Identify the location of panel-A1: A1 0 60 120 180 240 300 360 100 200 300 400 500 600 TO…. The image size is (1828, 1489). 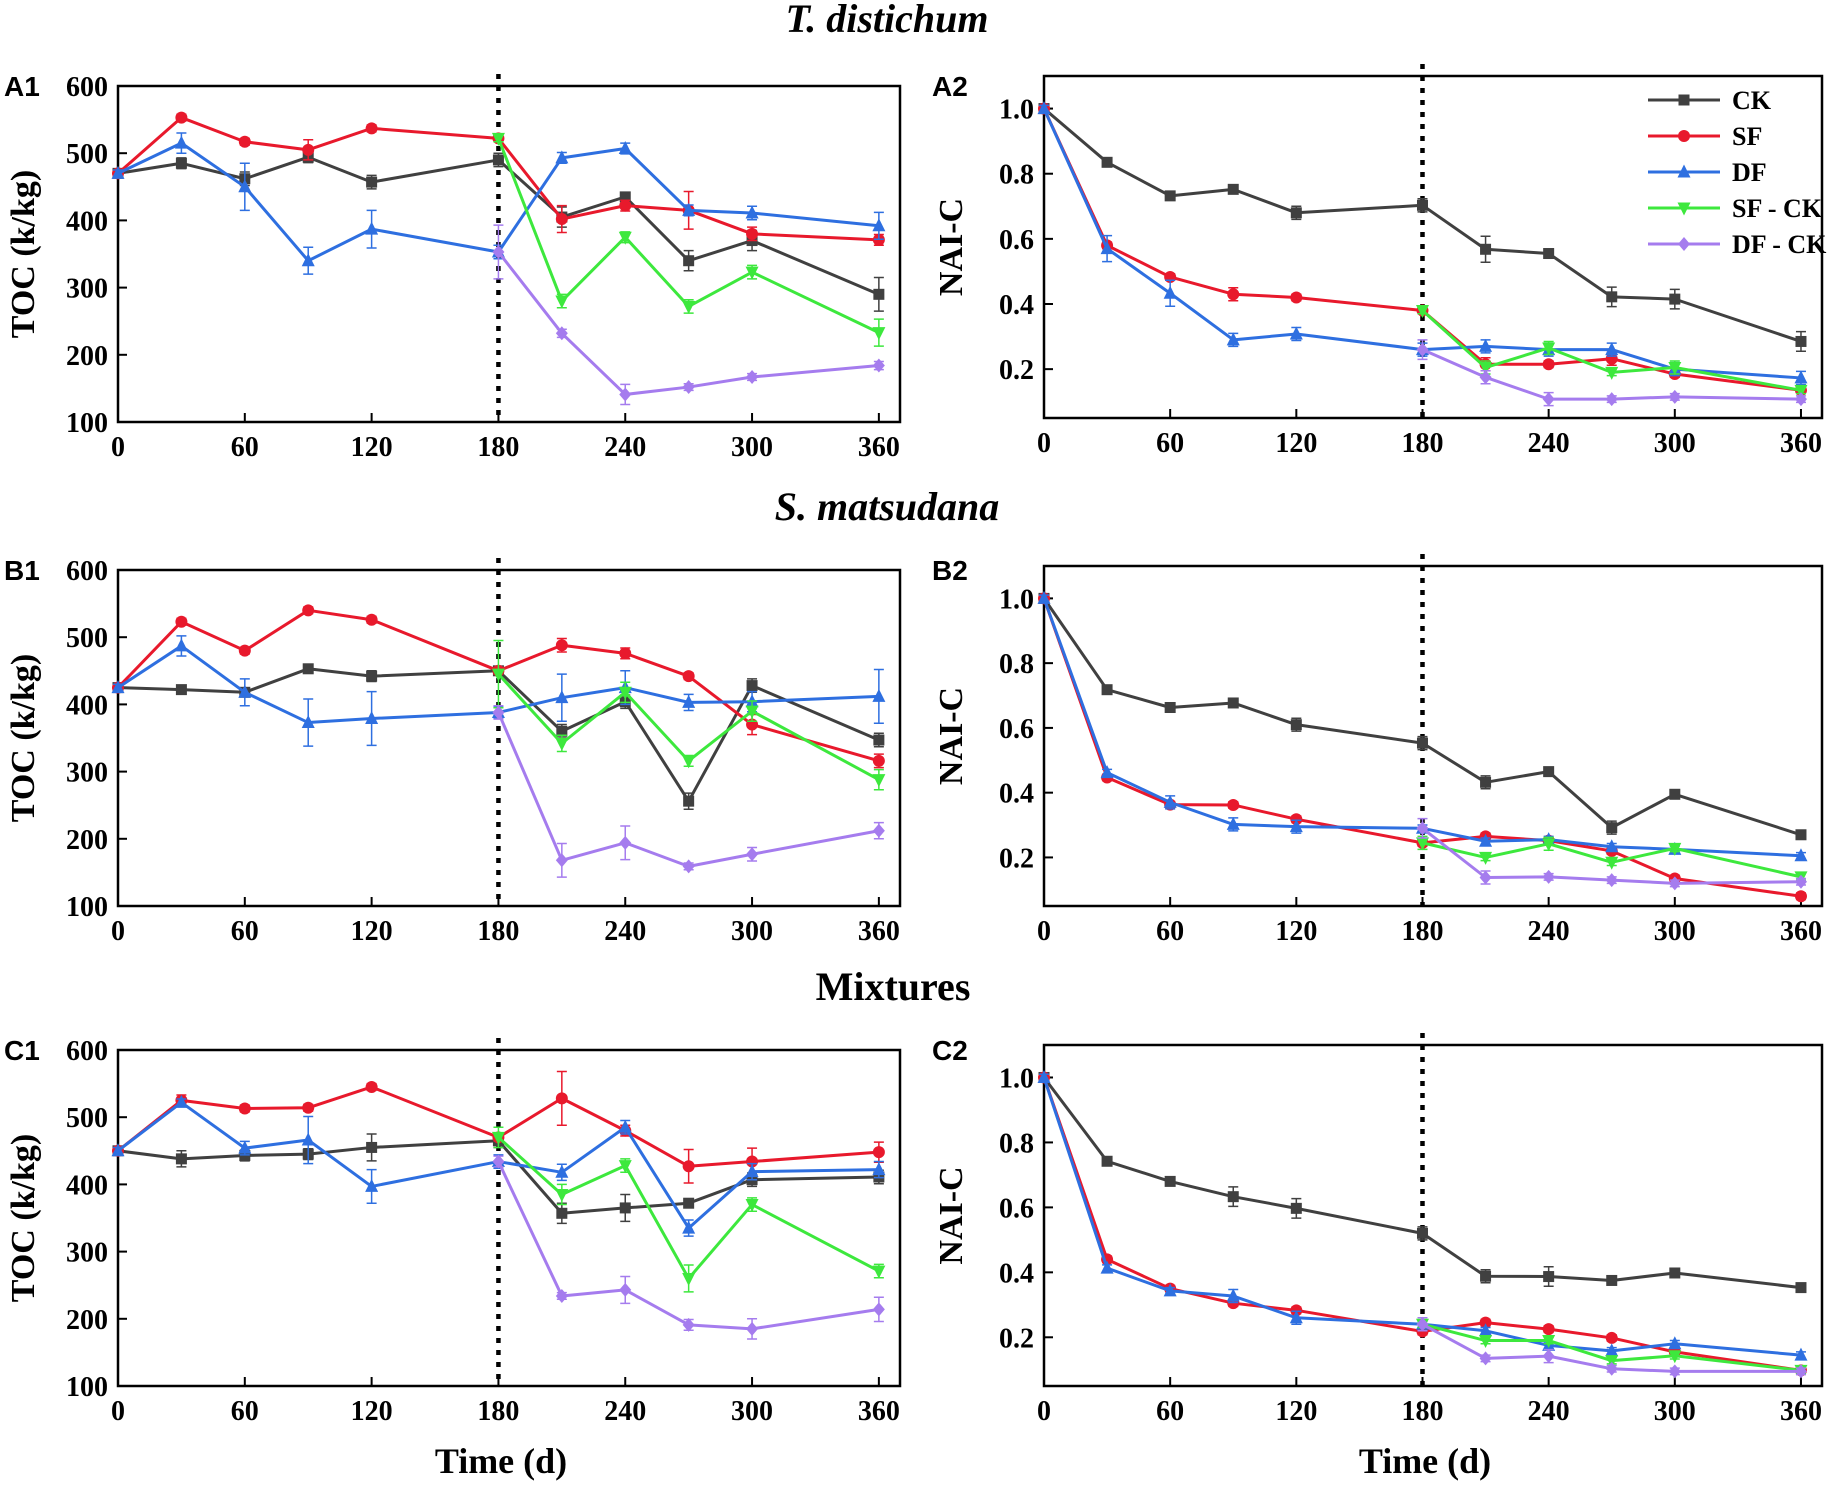
(453, 267).